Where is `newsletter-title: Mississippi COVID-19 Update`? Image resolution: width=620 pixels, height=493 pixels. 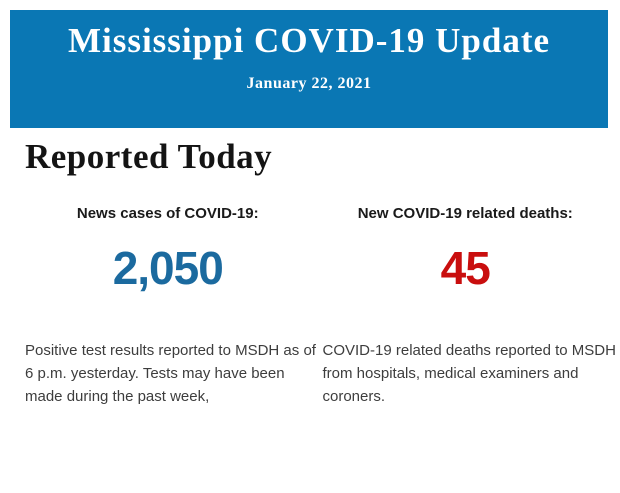
newsletter-title: Mississippi COVID-19 Update is located at coordinates (309, 40).